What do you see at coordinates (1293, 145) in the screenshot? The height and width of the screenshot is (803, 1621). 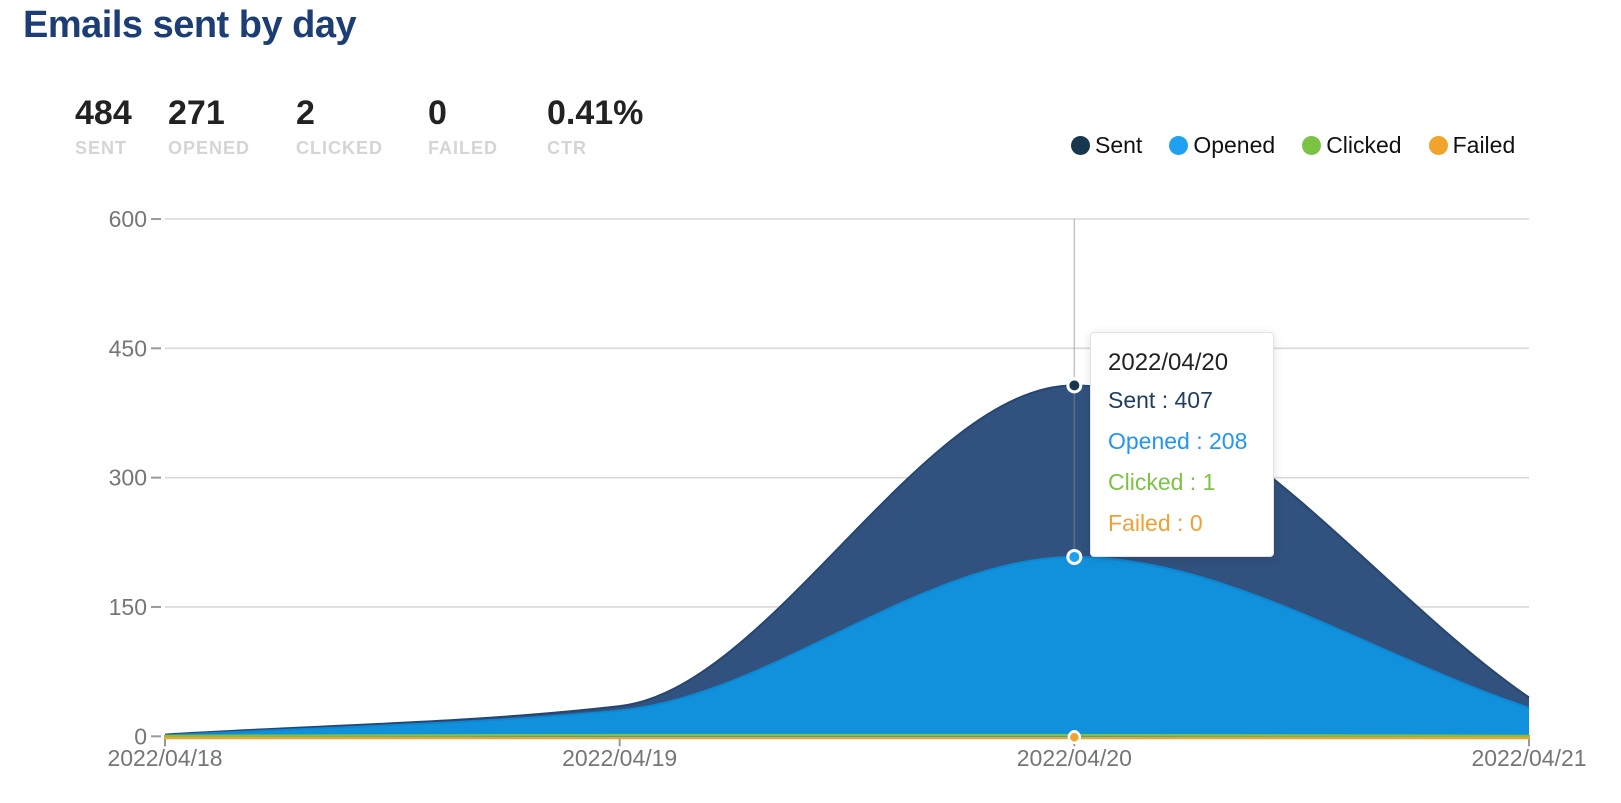 I see `chart-legend: Sent Opened Clicked Failed` at bounding box center [1293, 145].